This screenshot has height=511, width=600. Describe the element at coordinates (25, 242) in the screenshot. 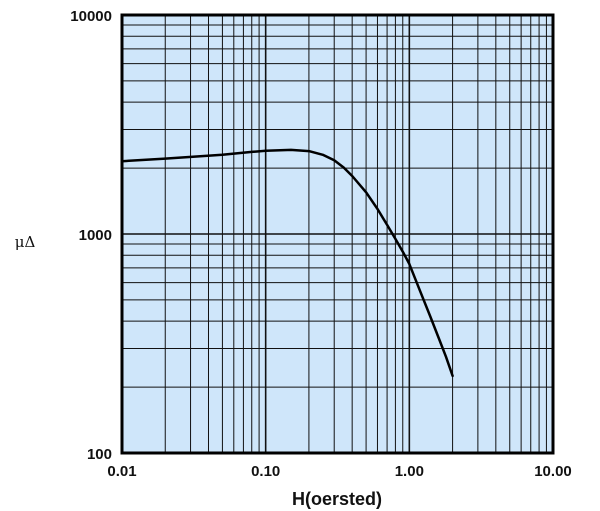

I see `y-axis-title: μΔ` at that location.